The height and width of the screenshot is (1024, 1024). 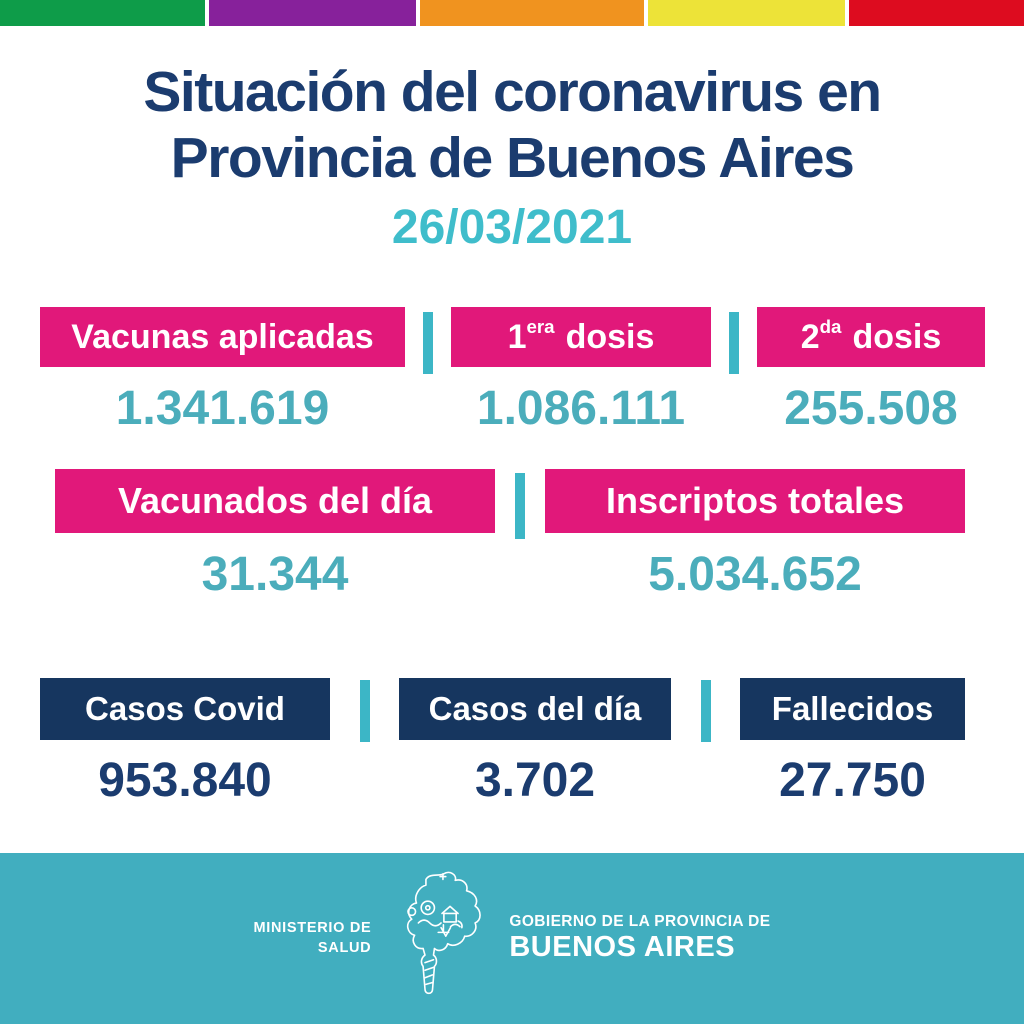 What do you see at coordinates (852, 743) in the screenshot?
I see `stat-fallecidos: Fallecidos 27.750` at bounding box center [852, 743].